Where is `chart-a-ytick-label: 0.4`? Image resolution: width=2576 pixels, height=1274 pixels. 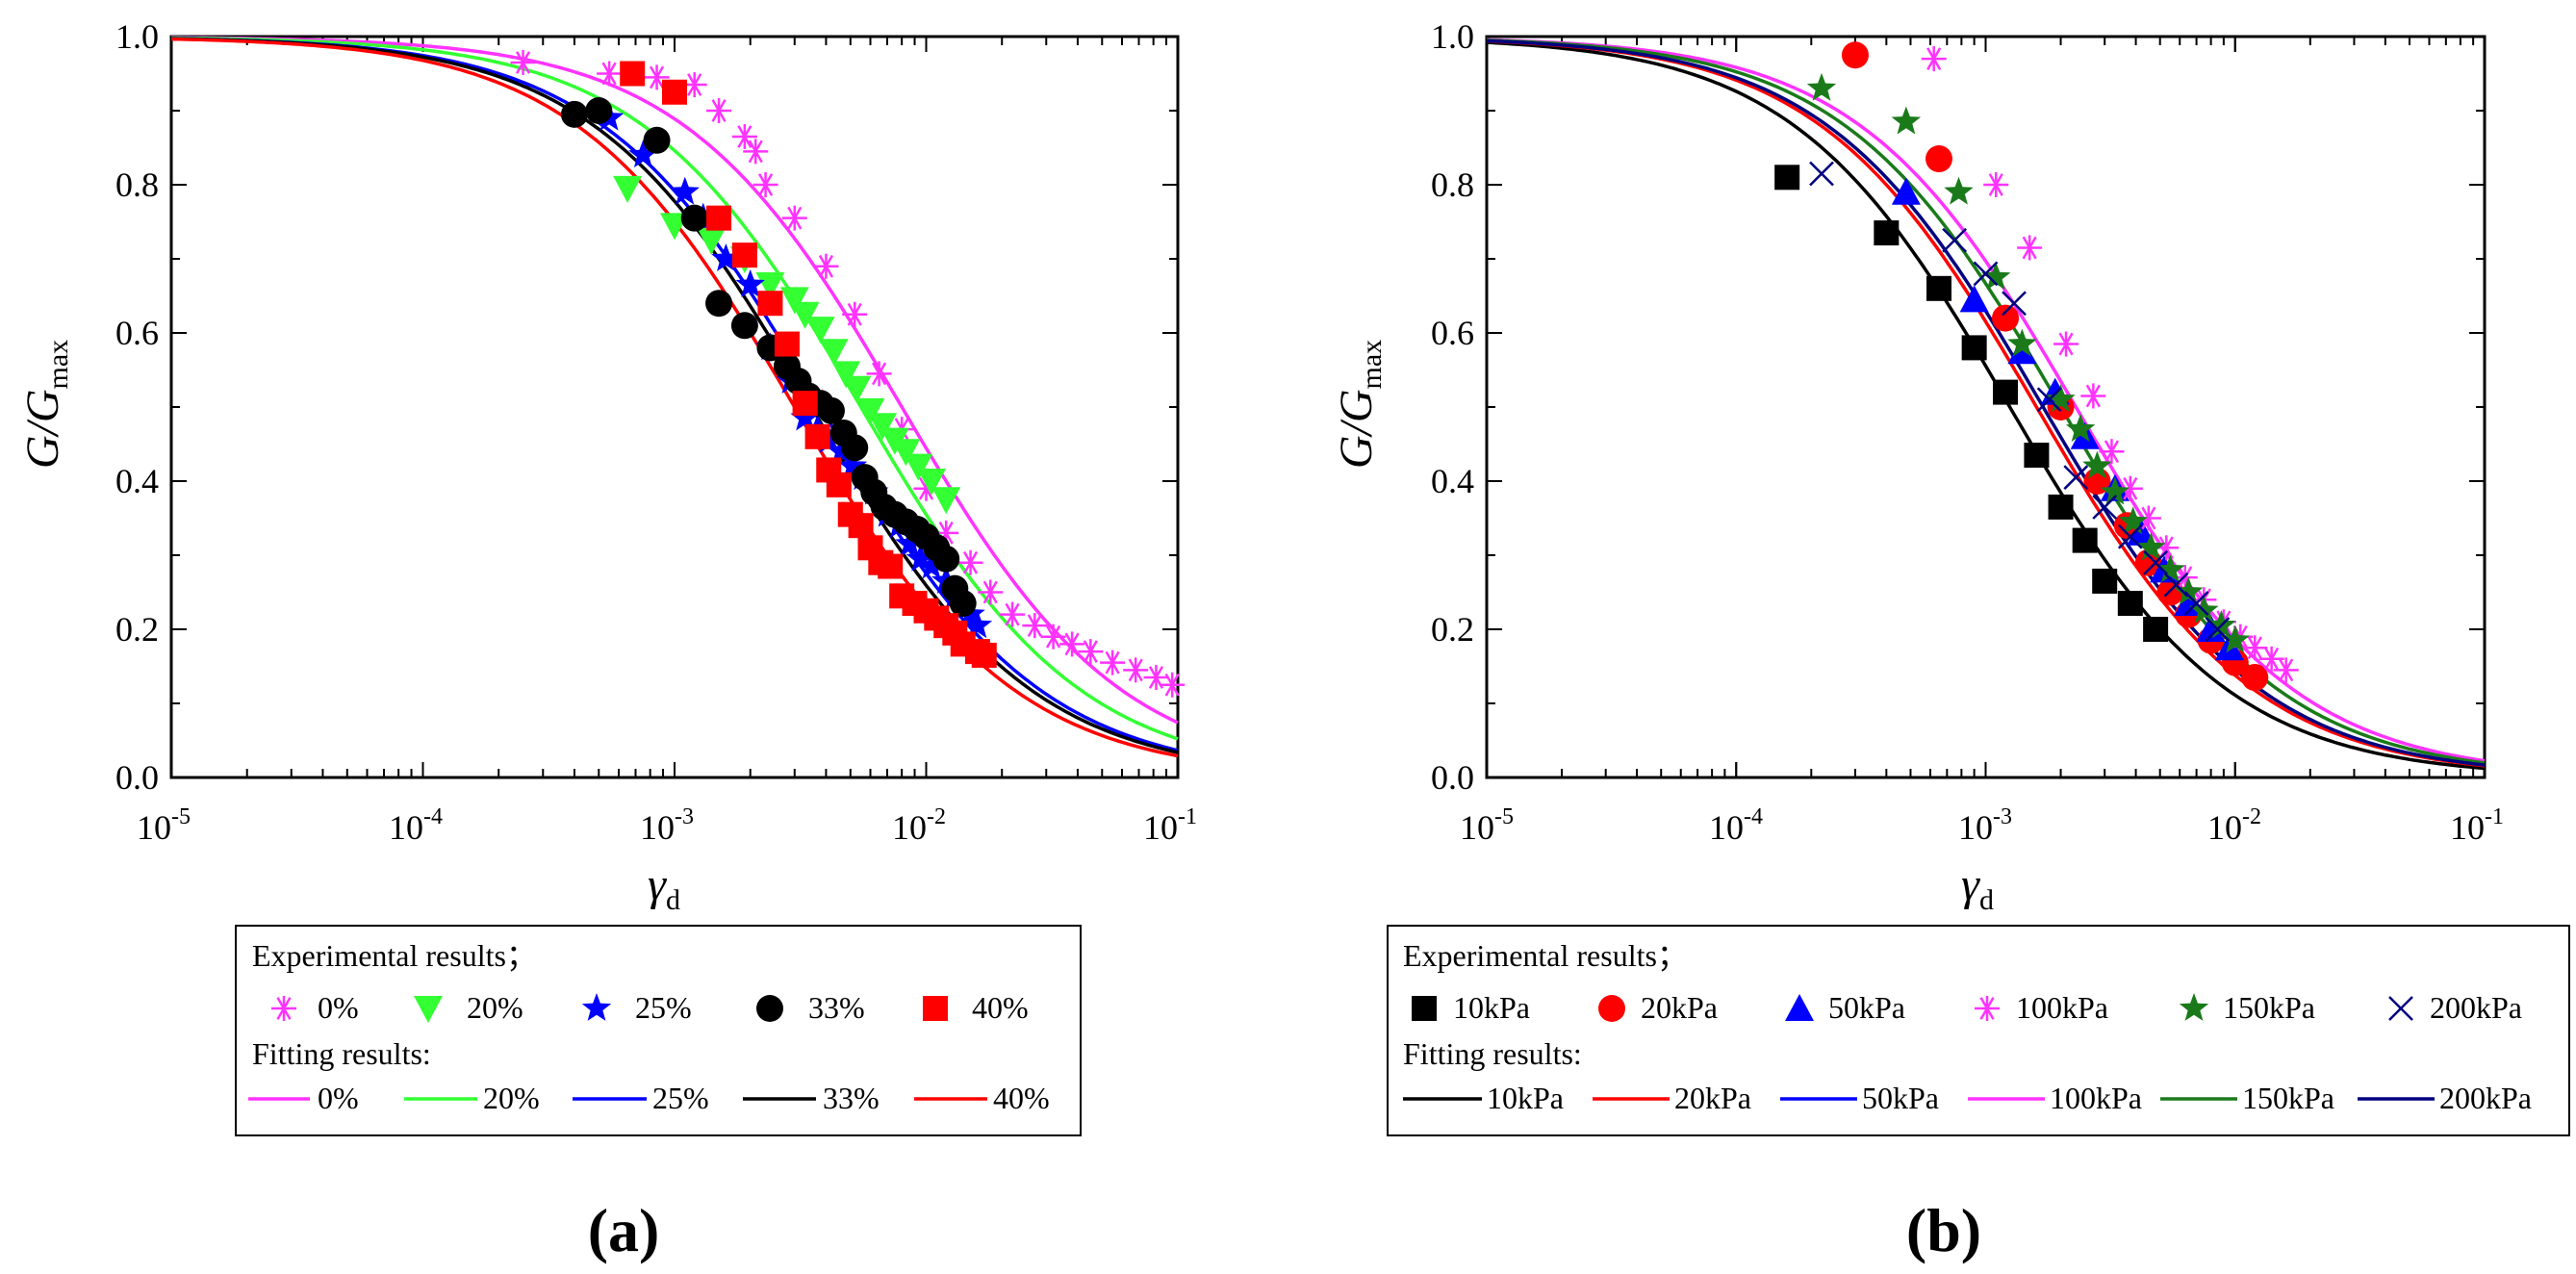 chart-a-ytick-label: 0.4 is located at coordinates (137, 481).